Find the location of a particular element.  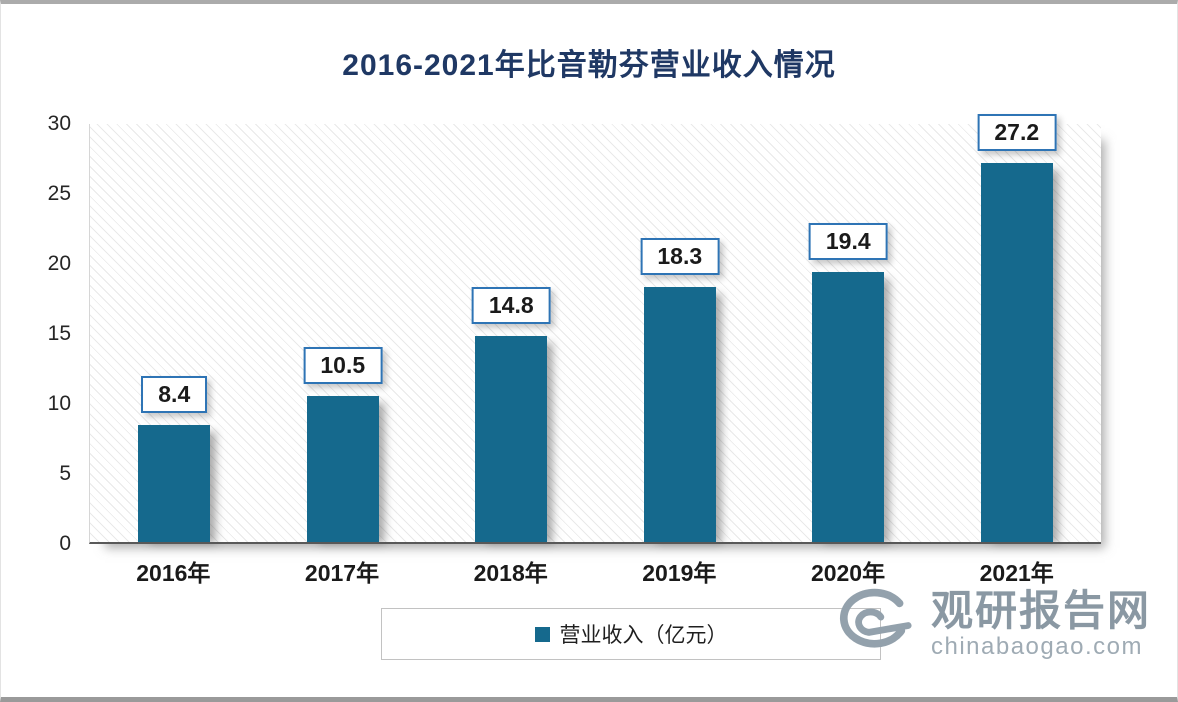

chart-title: 2016-2021年比音勒芬营业收入情况 is located at coordinates (589, 65).